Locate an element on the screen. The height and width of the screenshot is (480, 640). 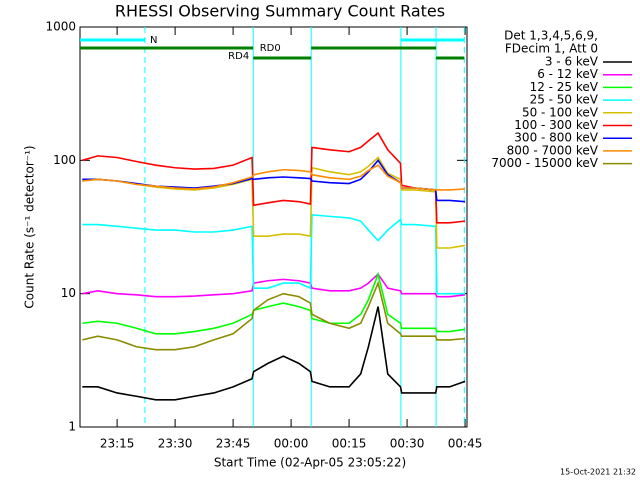
x-tick-label: 00:00 is located at coordinates (291, 444).